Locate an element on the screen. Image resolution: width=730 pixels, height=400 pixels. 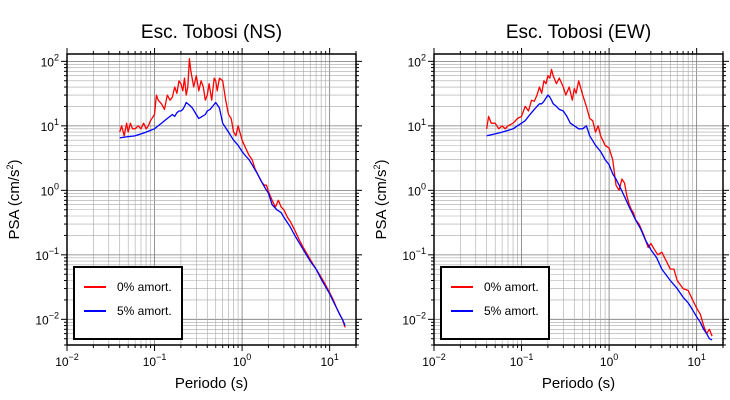
chart-title: Esc. Tobosi (EW) is located at coordinates (578, 32).